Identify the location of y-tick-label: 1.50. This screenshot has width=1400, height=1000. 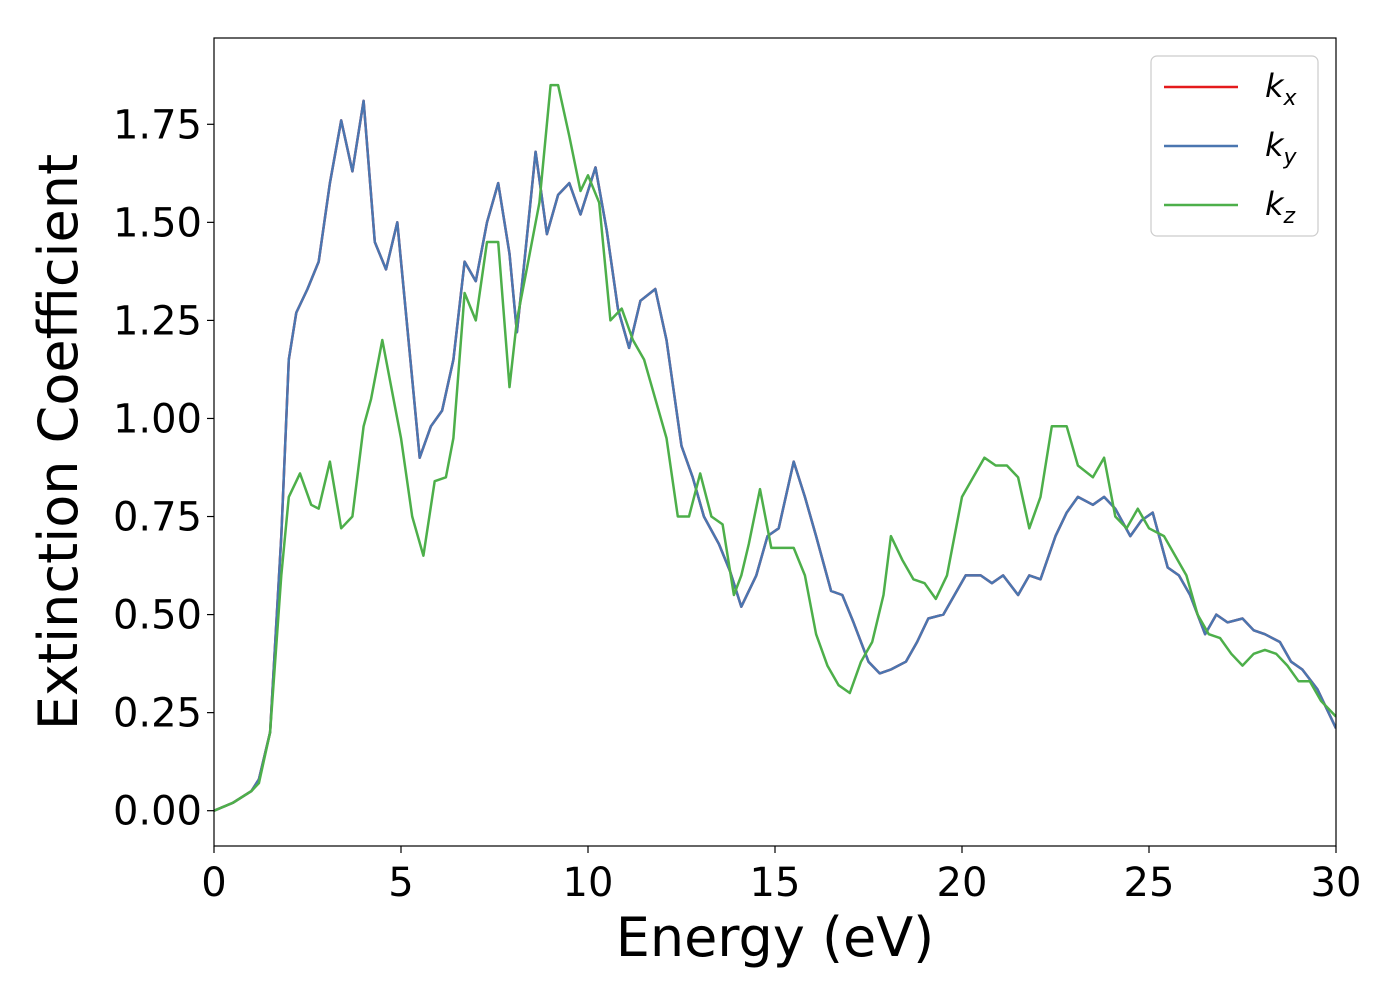
(157, 223).